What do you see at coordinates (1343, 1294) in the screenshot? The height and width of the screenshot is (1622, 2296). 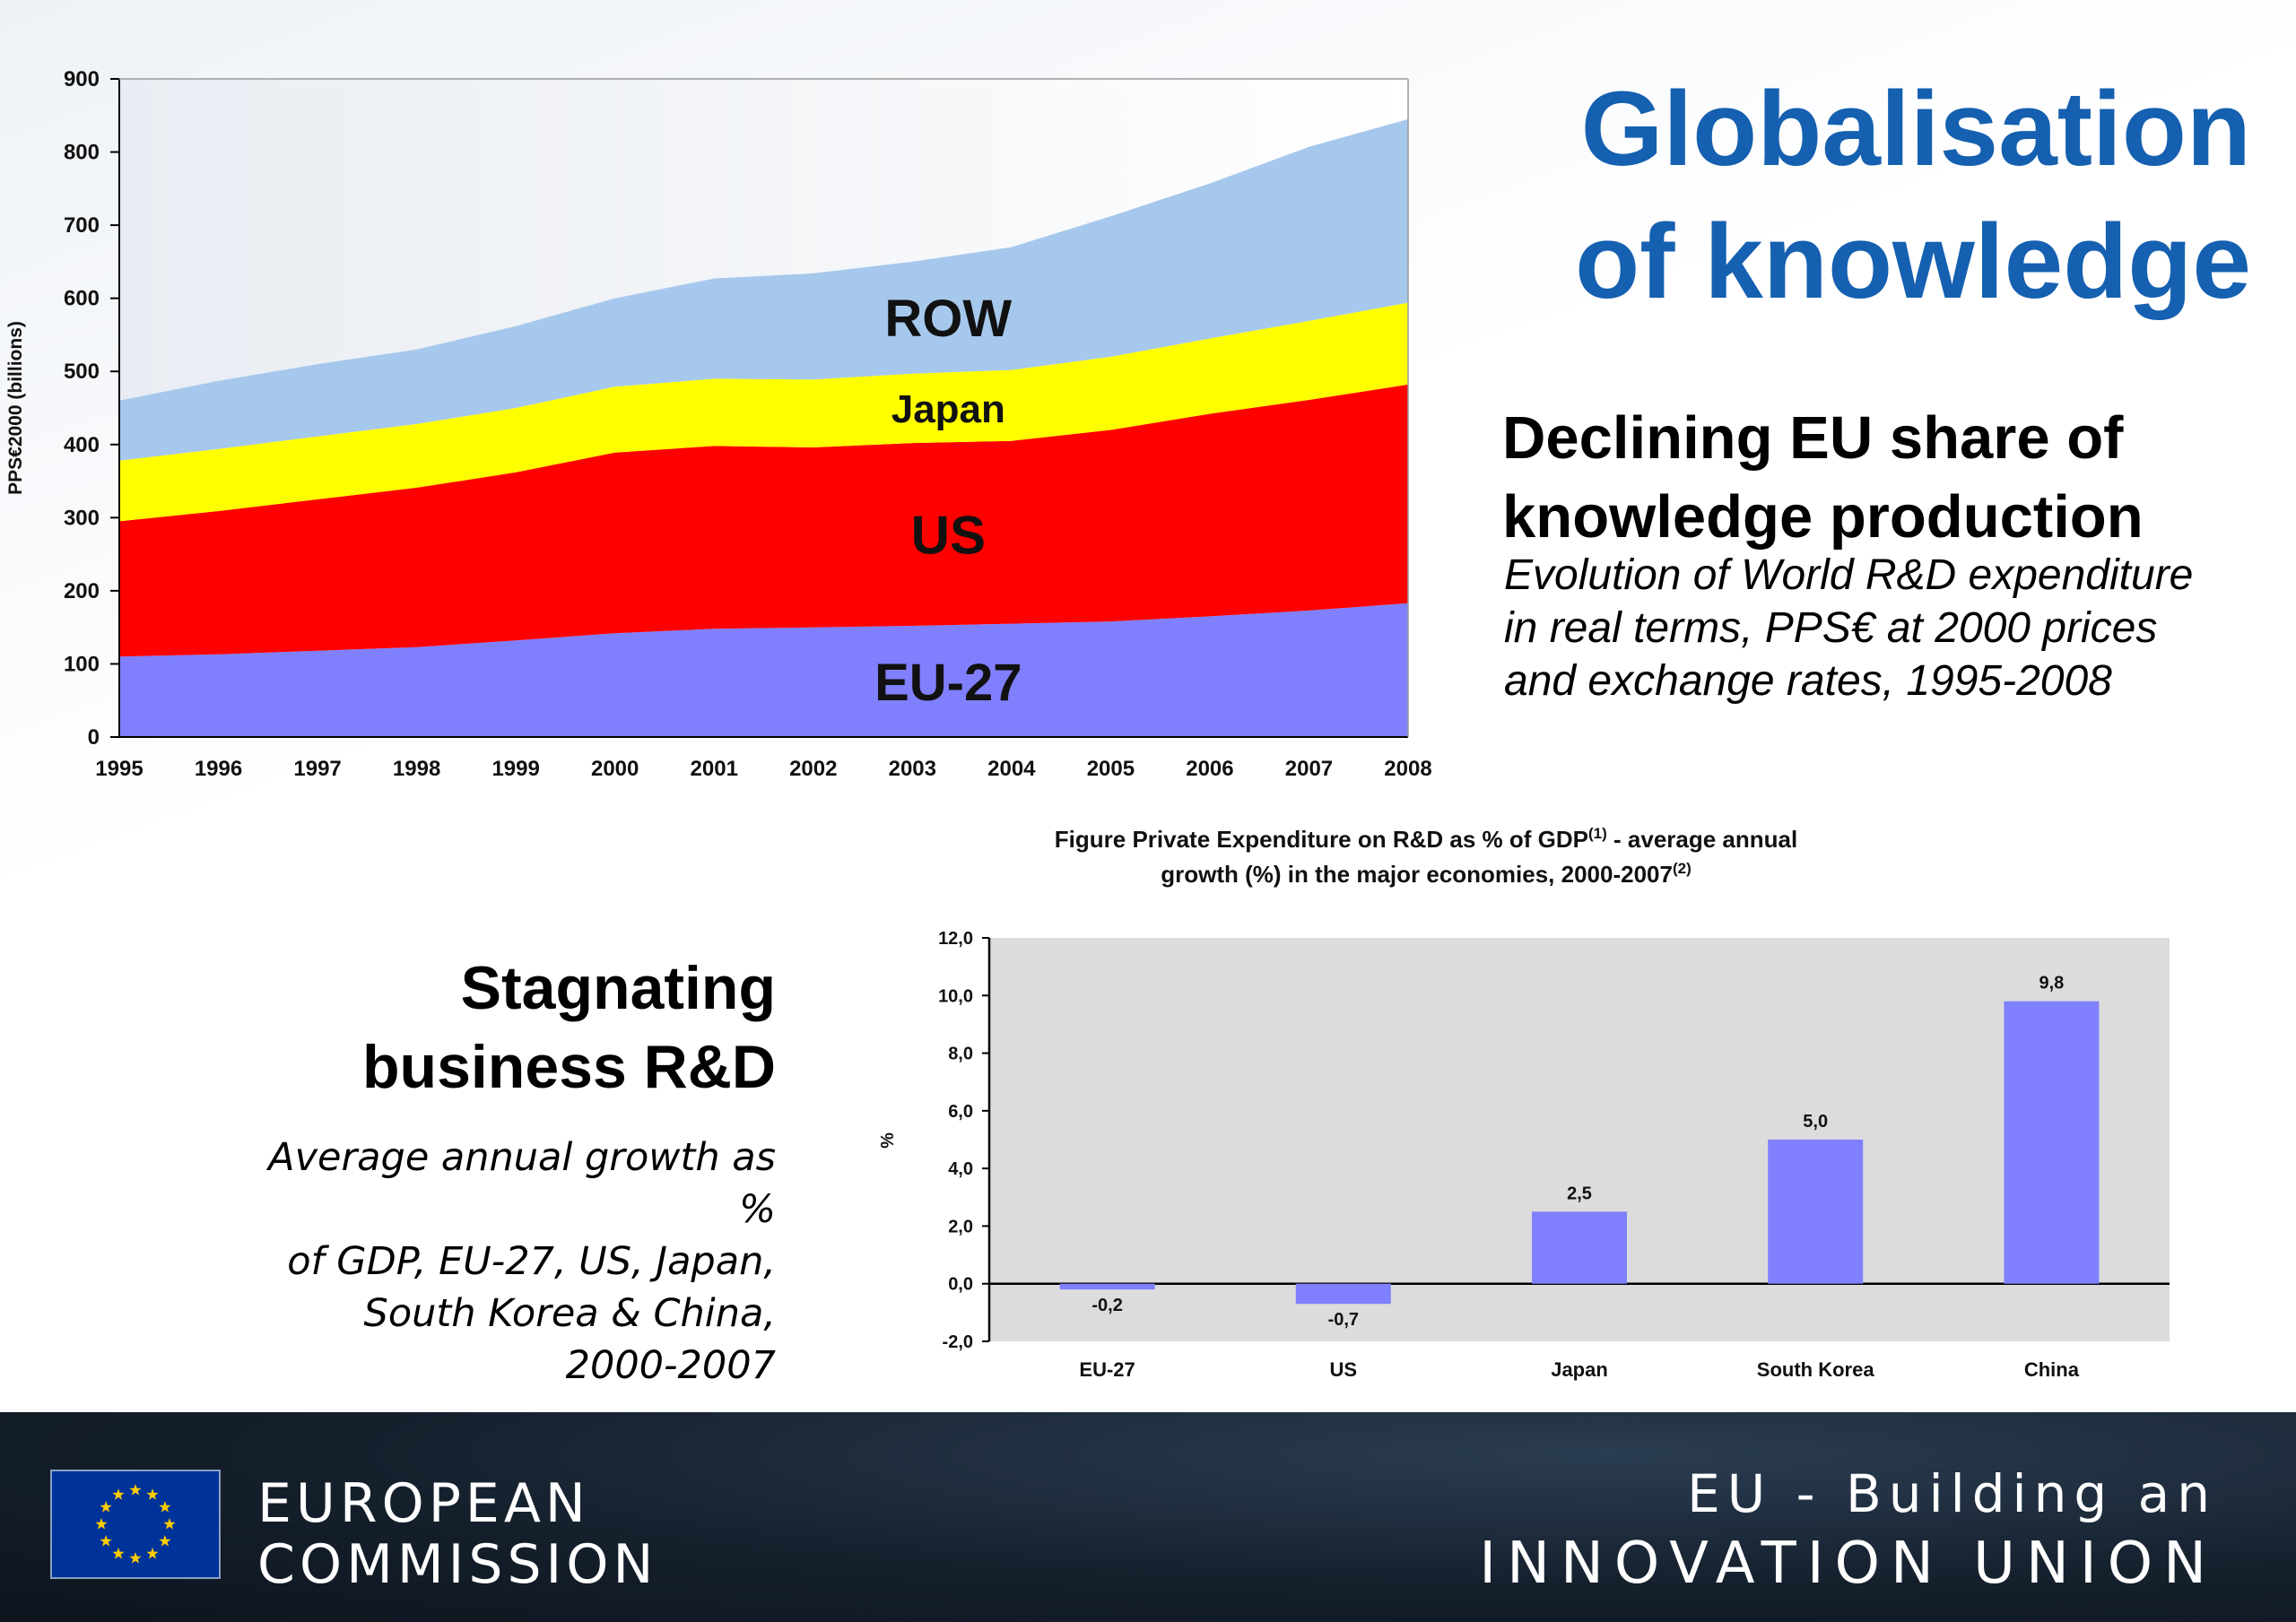 I see `bar-us` at bounding box center [1343, 1294].